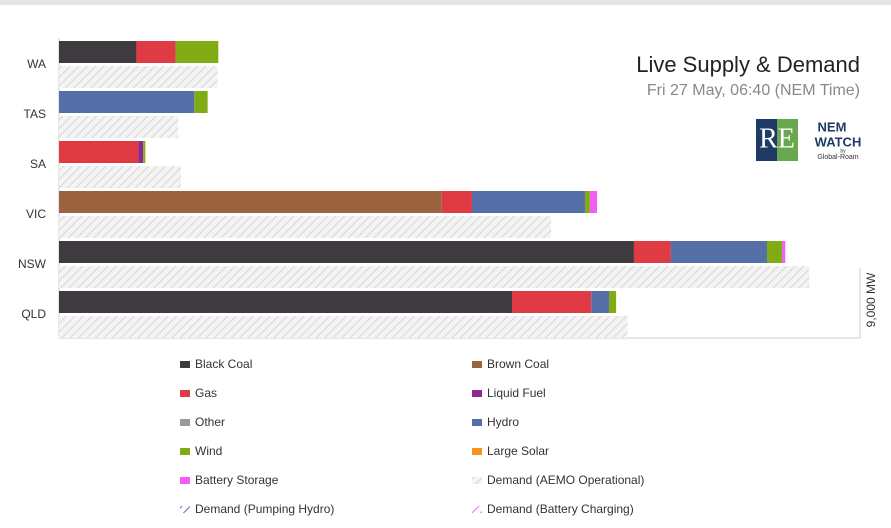 The image size is (891, 528). What do you see at coordinates (237, 480) in the screenshot?
I see `legend-label: Battery Storage` at bounding box center [237, 480].